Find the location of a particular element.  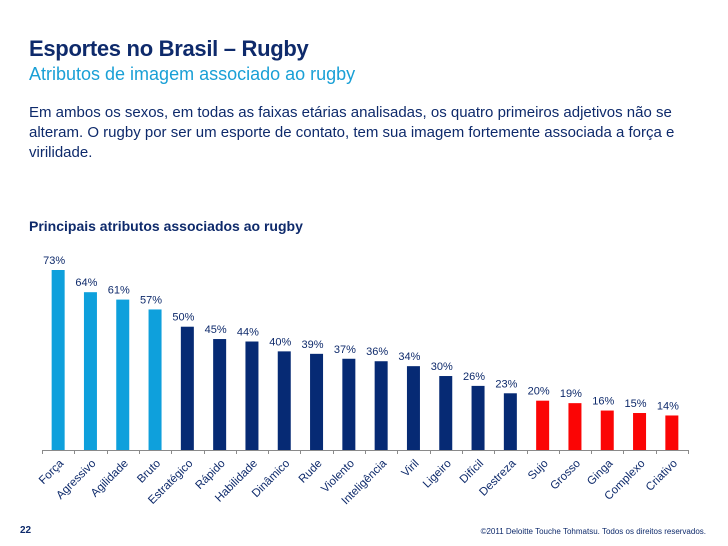

category-label: Ligeiro is located at coordinates (437, 474).